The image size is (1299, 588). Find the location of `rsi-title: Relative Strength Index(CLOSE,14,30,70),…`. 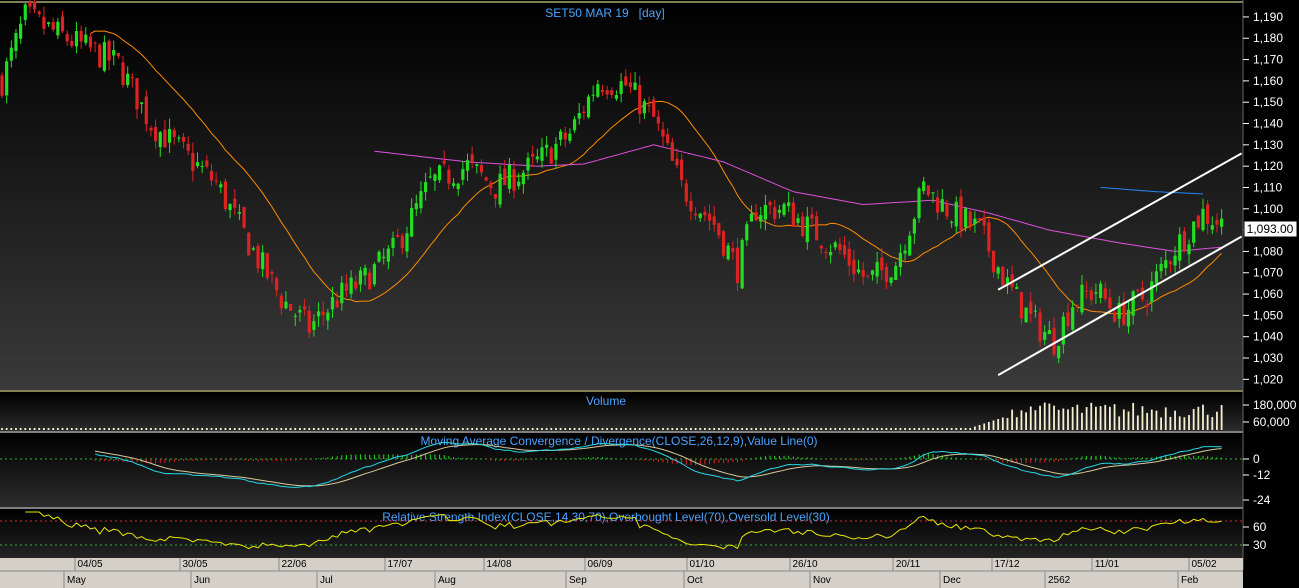

rsi-title: Relative Strength Index(CLOSE,14,30,70),… is located at coordinates (606, 517).